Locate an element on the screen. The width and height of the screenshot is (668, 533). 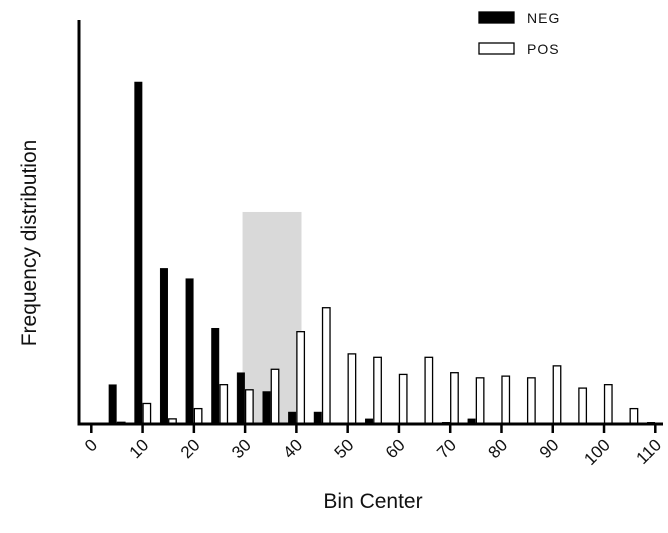
x-tick-label-90: 90 is located at coordinates (549, 448).